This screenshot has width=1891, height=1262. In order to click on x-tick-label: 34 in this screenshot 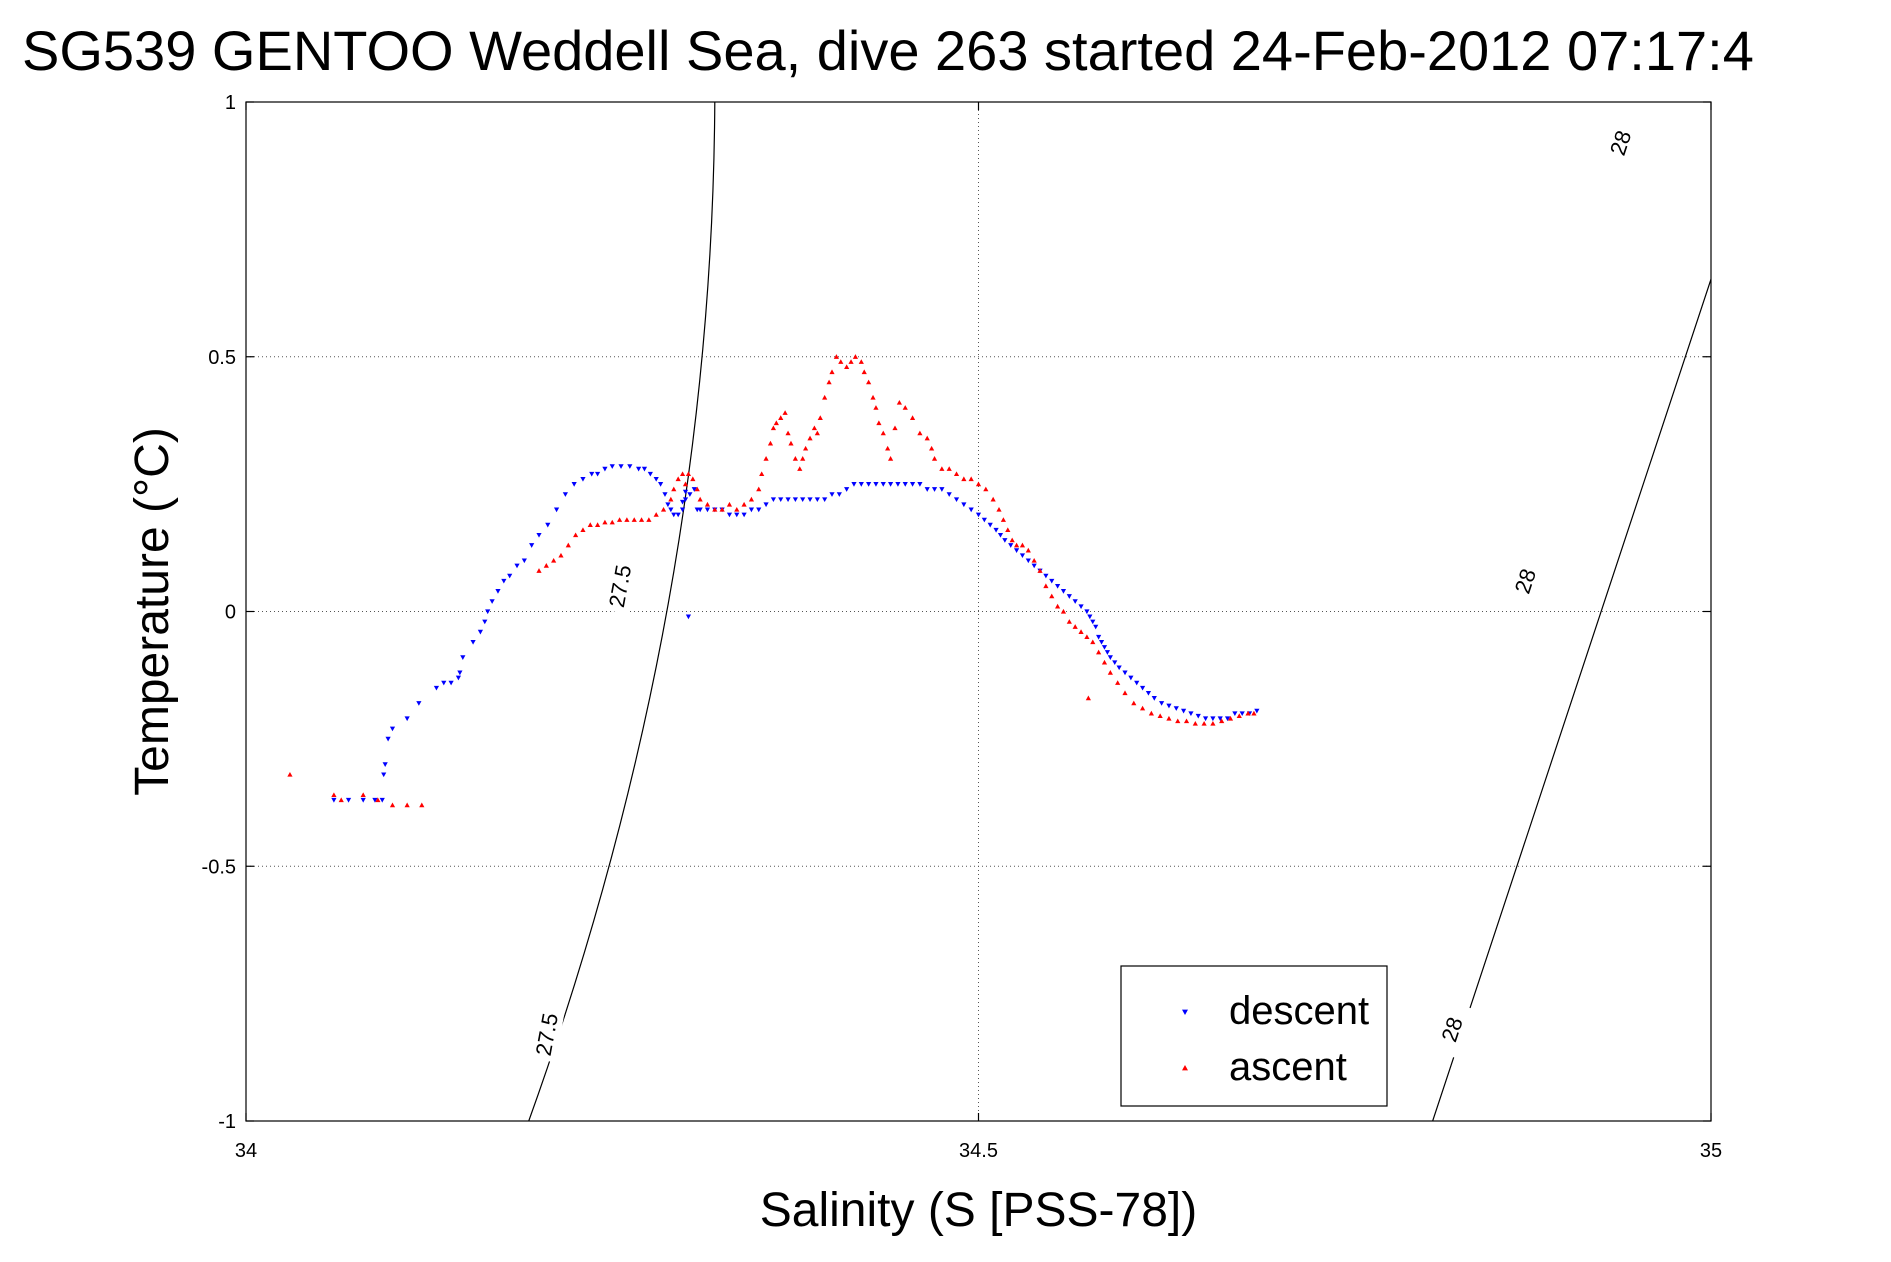, I will do `click(246, 1151)`.